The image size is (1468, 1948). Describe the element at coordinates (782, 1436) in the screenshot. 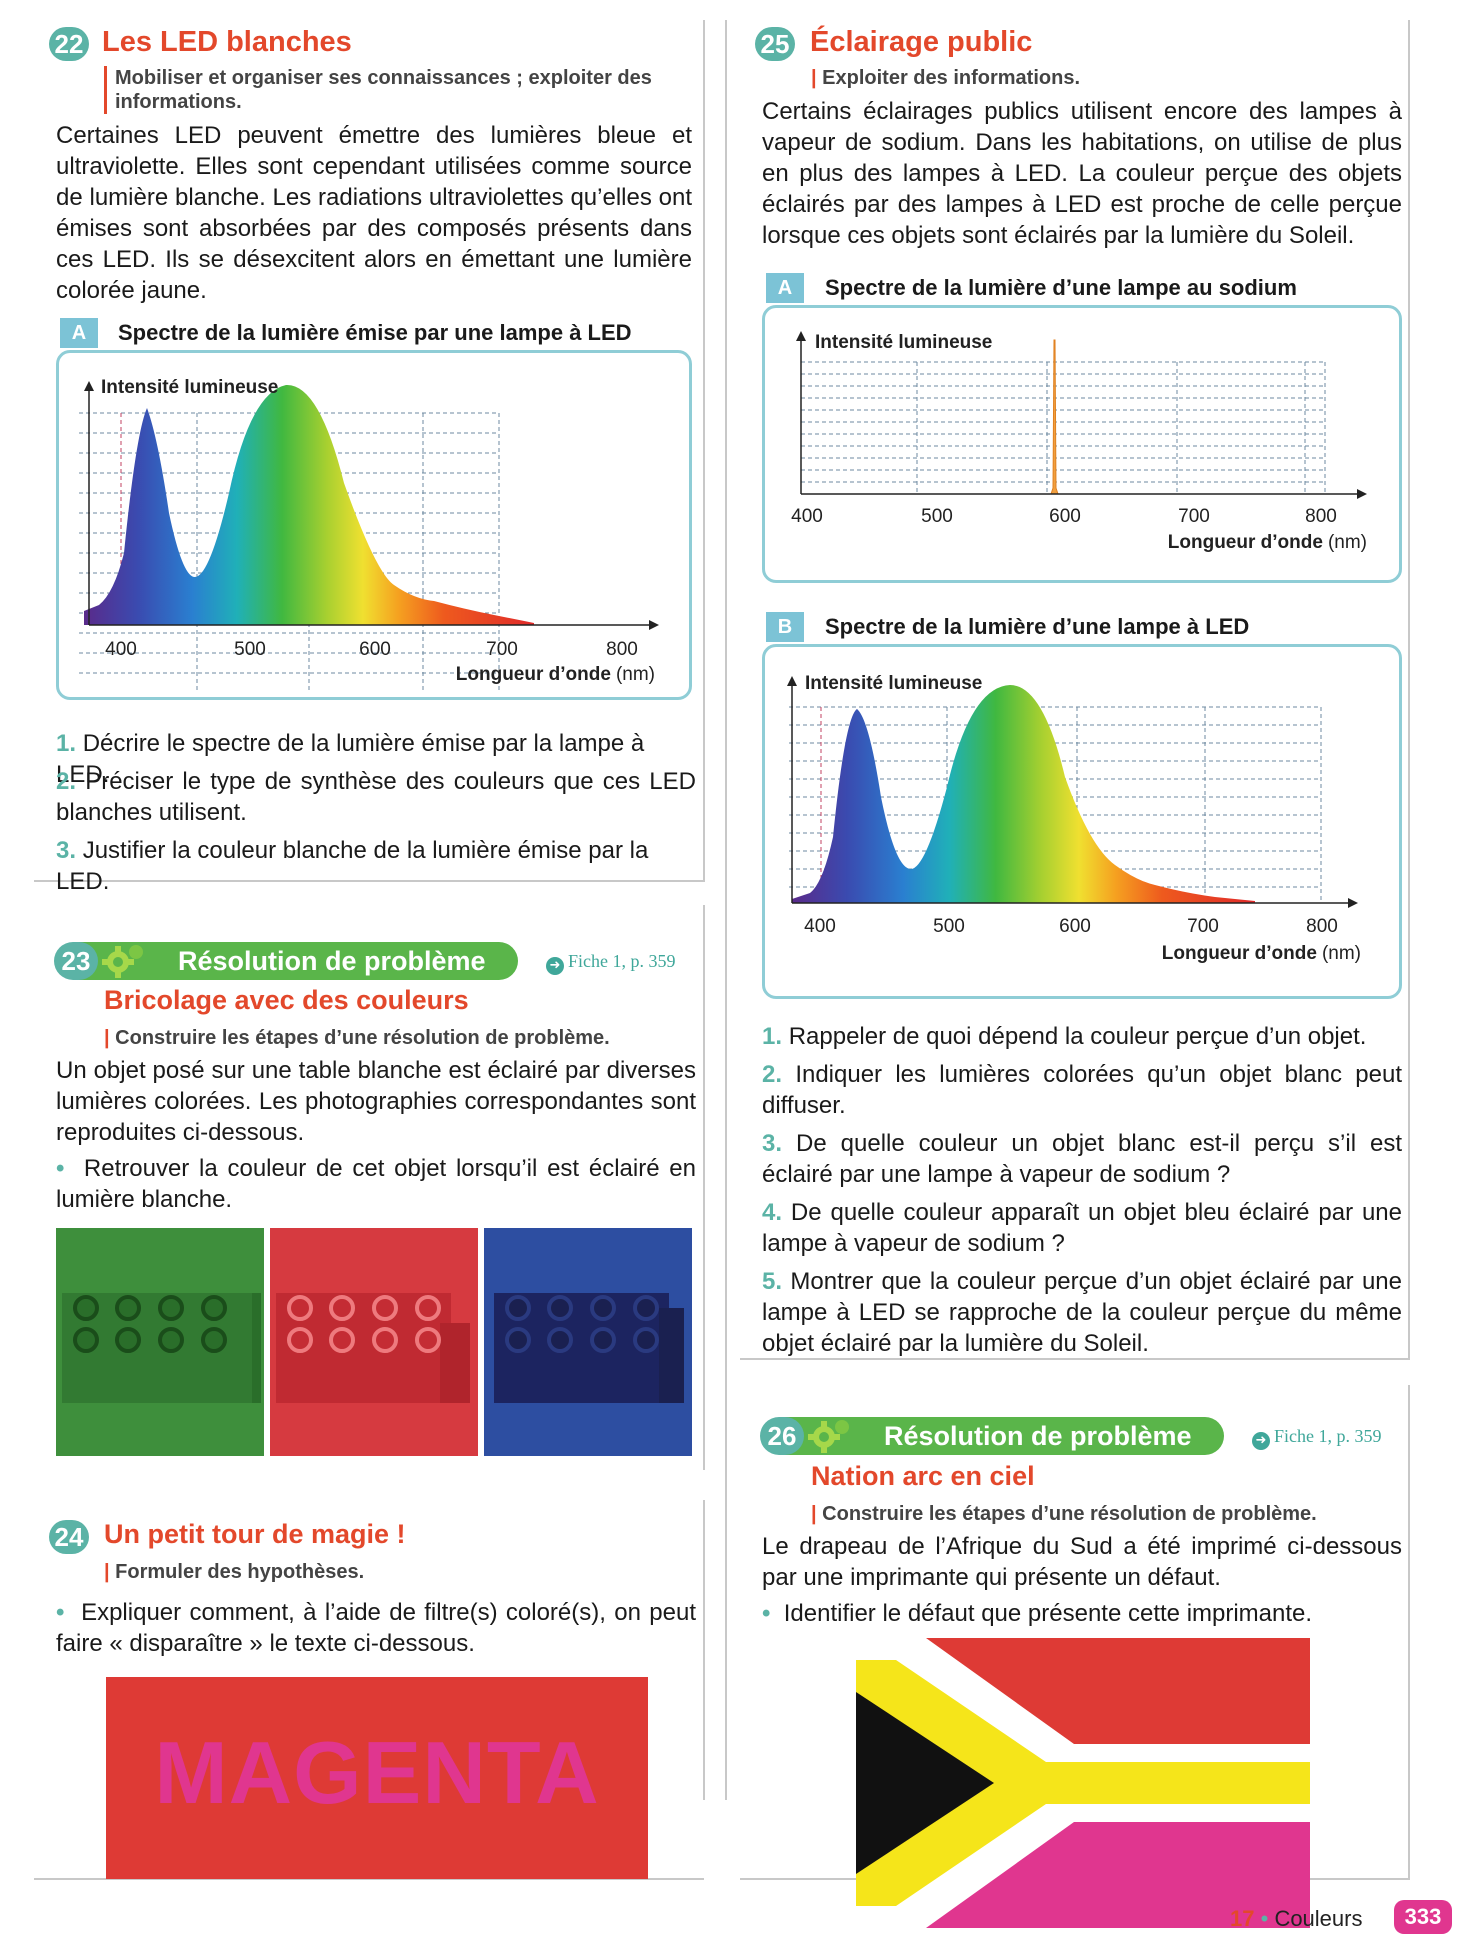

I see `ex26-number: 26` at that location.